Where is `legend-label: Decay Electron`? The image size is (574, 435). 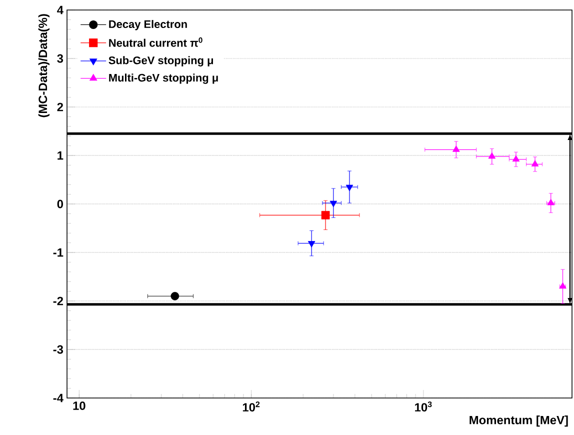
legend-label: Decay Electron is located at coordinates (148, 25).